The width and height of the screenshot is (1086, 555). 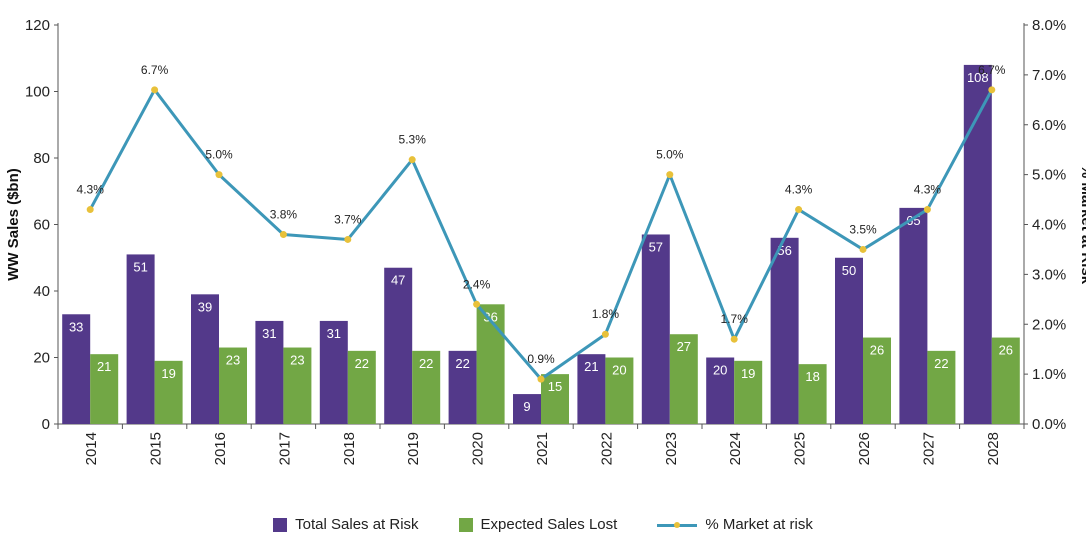 I want to click on x-tick-label: 2027, so click(x=928, y=448).